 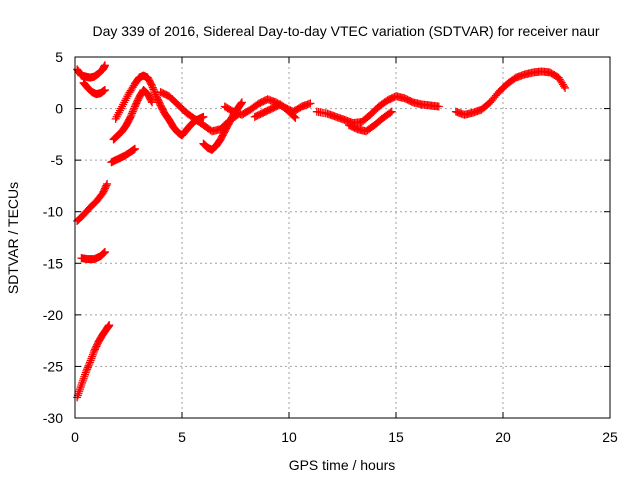 I want to click on series-arc-n, so click(x=93, y=255).